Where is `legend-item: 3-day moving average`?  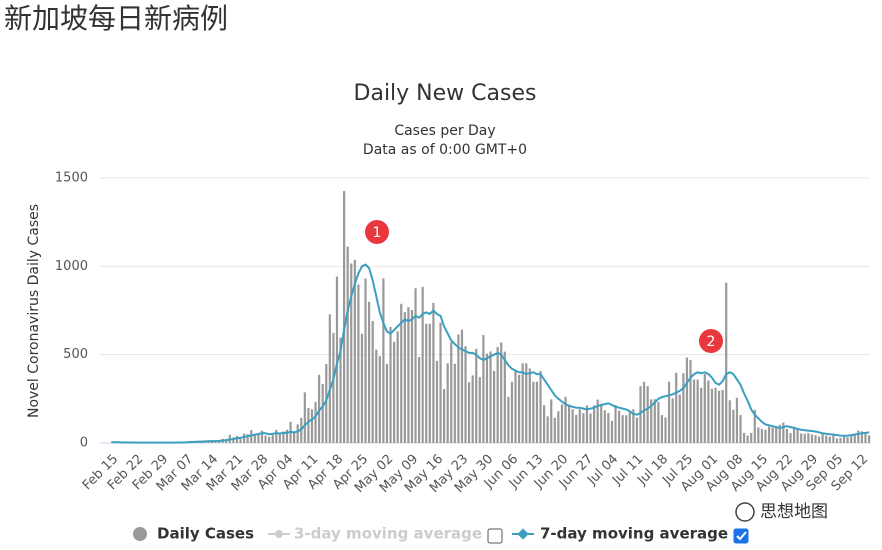
legend-item: 3-day moving average is located at coordinates (375, 534).